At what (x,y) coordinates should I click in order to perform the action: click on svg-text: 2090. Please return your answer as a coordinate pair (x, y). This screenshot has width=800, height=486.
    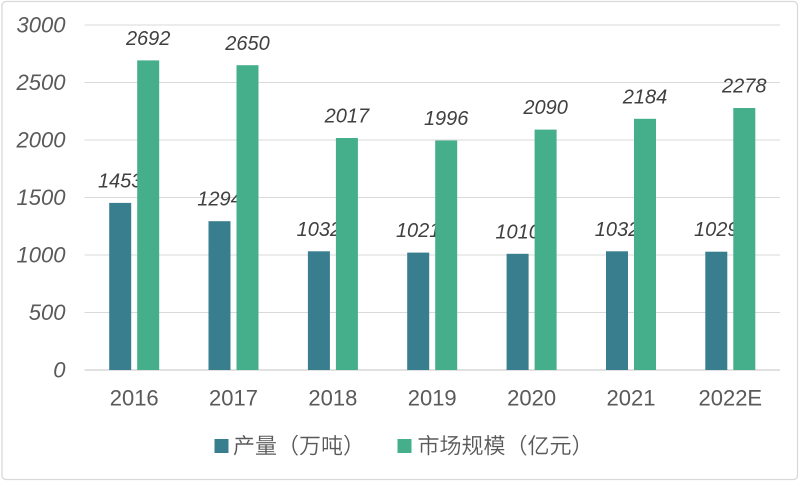
    Looking at the image, I should click on (545, 108).